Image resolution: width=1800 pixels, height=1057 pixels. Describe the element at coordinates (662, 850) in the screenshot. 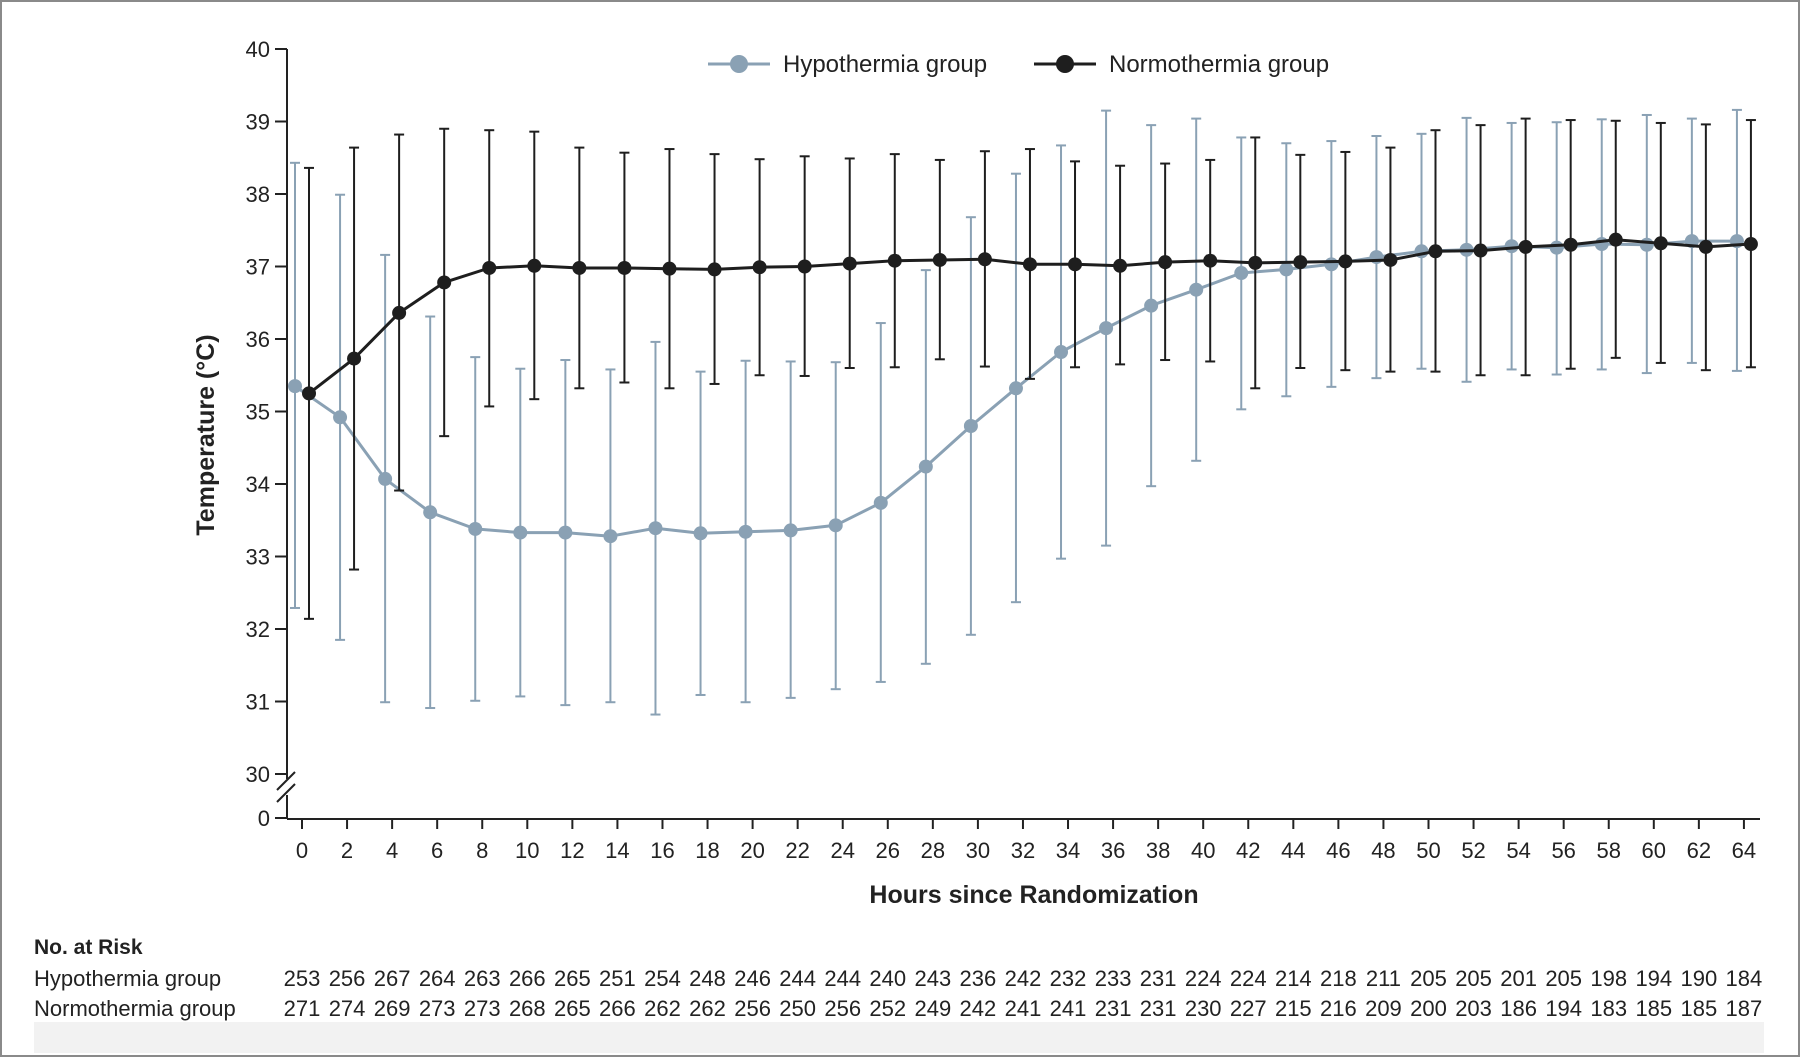

I see `x-tick-label: 16` at that location.